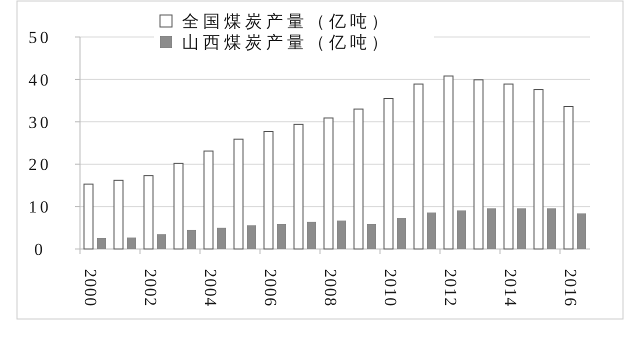 The width and height of the screenshot is (640, 339). Describe the element at coordinates (270, 288) in the screenshot. I see `x-tick-label: 2006` at that location.